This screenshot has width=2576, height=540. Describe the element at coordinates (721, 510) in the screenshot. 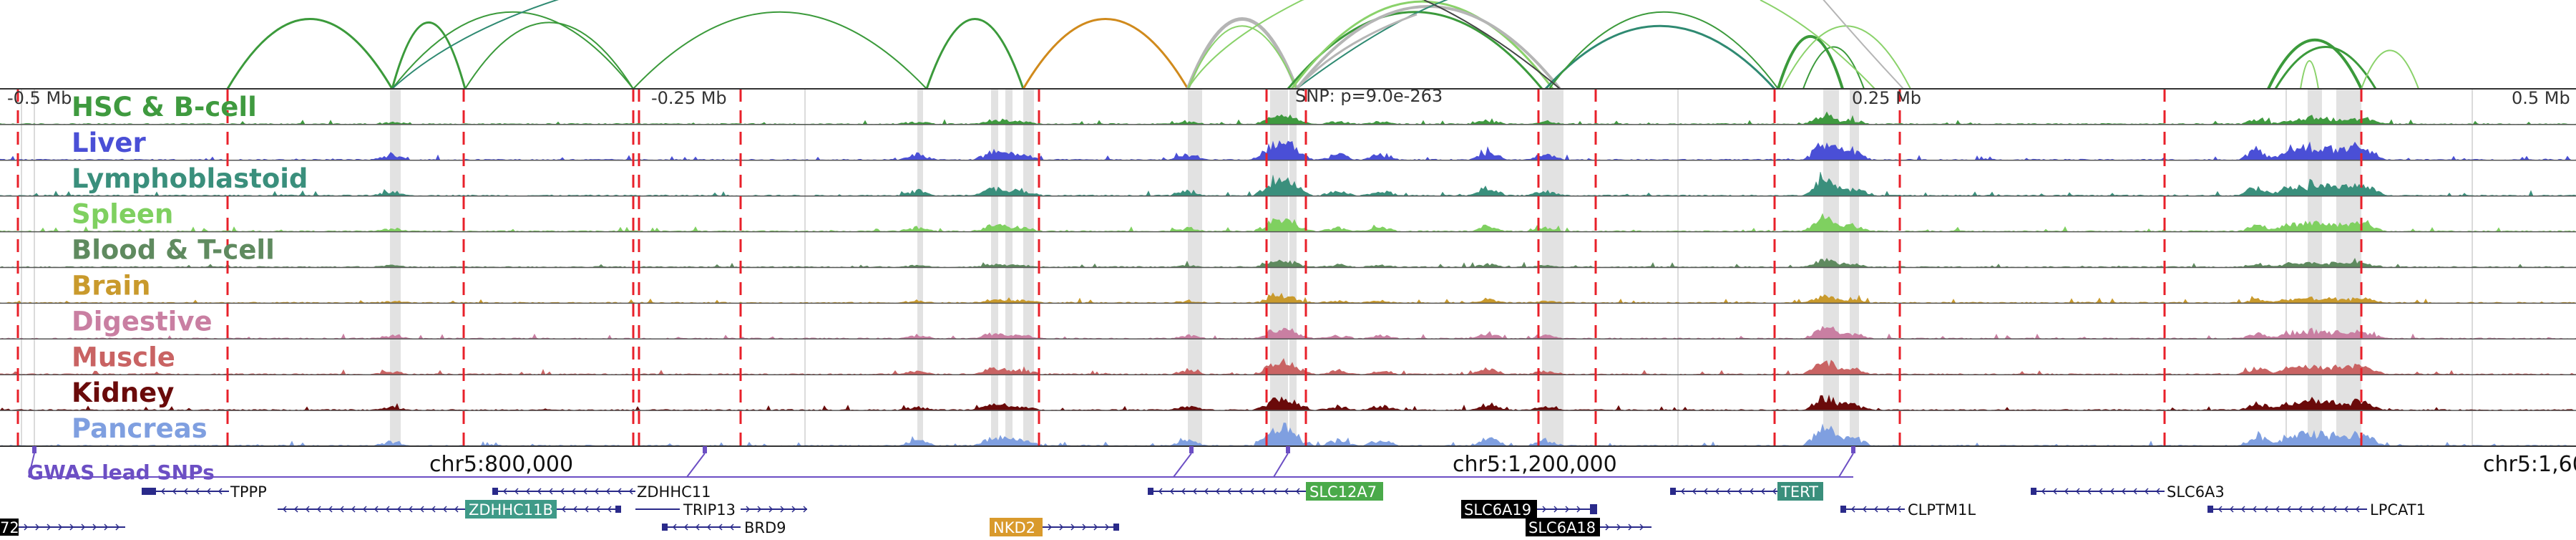

I see `gene-trip13: TRIP13` at that location.